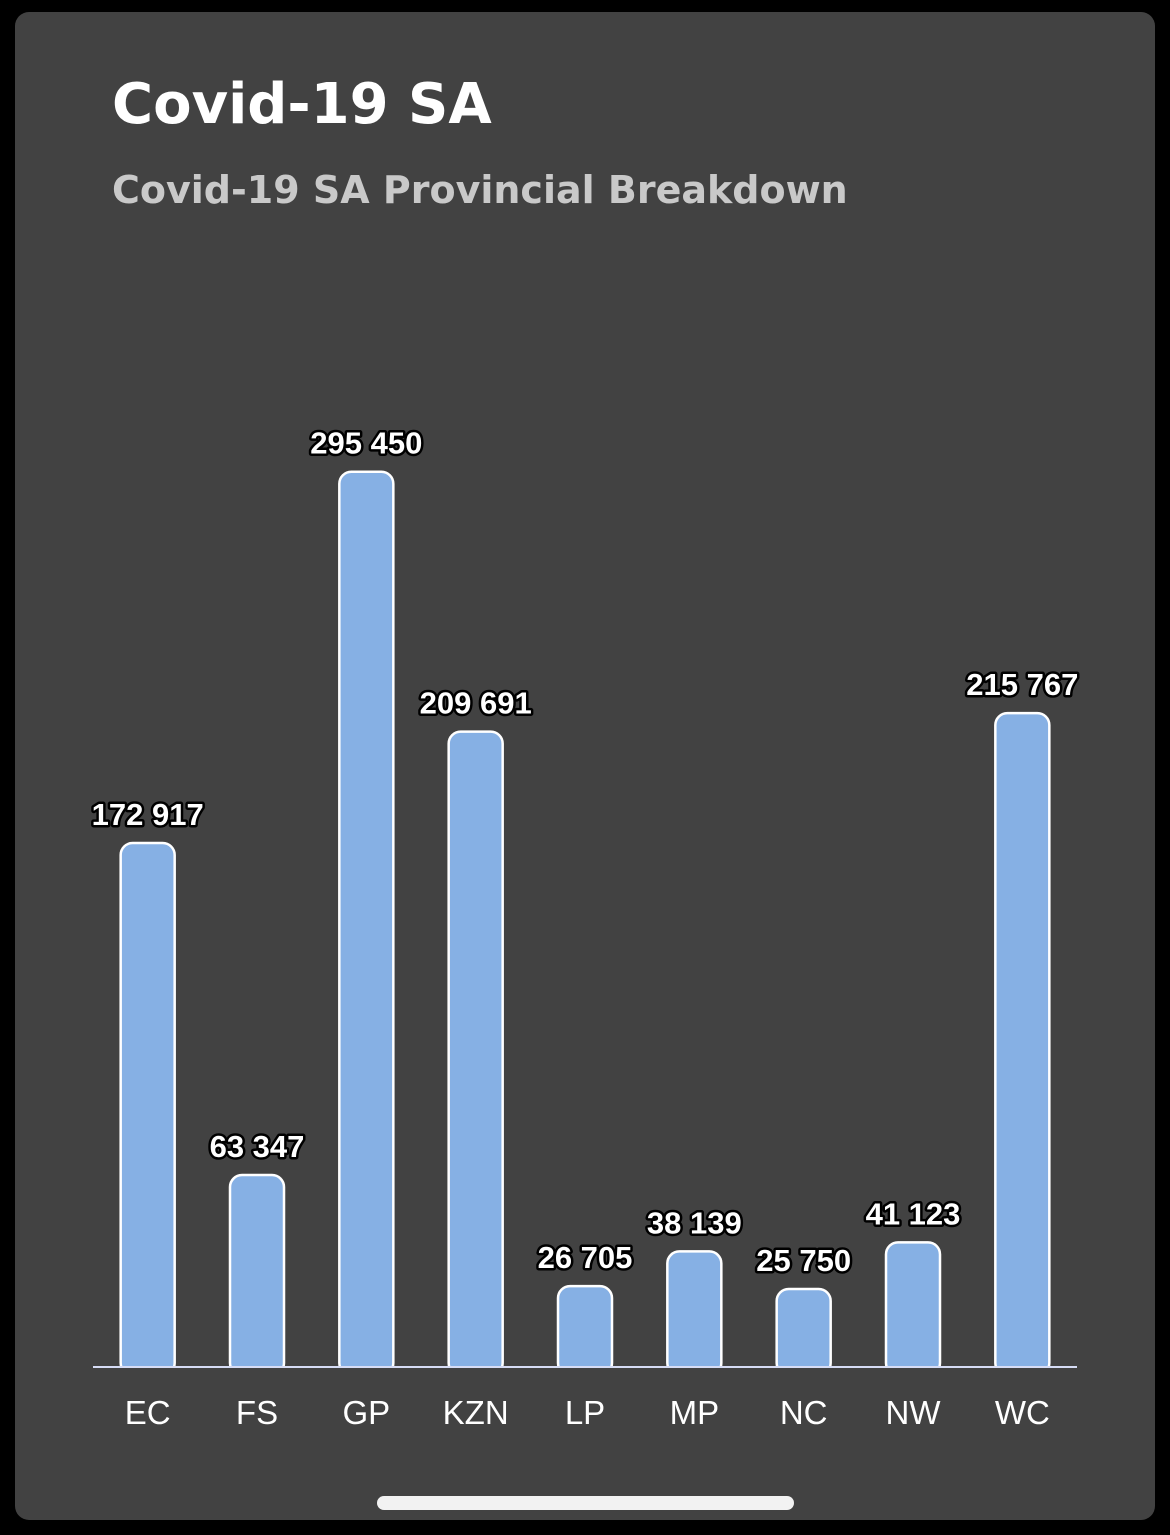 This screenshot has height=1535, width=1170. Describe the element at coordinates (913, 1309) in the screenshot. I see `bar-nw` at that location.